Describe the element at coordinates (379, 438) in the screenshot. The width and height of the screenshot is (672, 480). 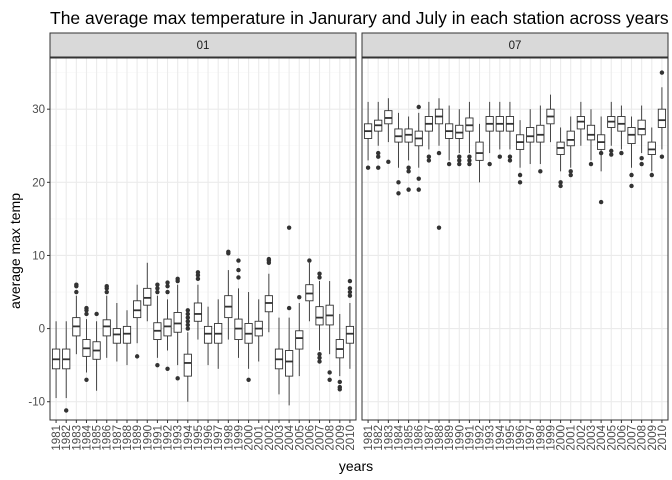
I see `x-tick-label: 1982` at that location.